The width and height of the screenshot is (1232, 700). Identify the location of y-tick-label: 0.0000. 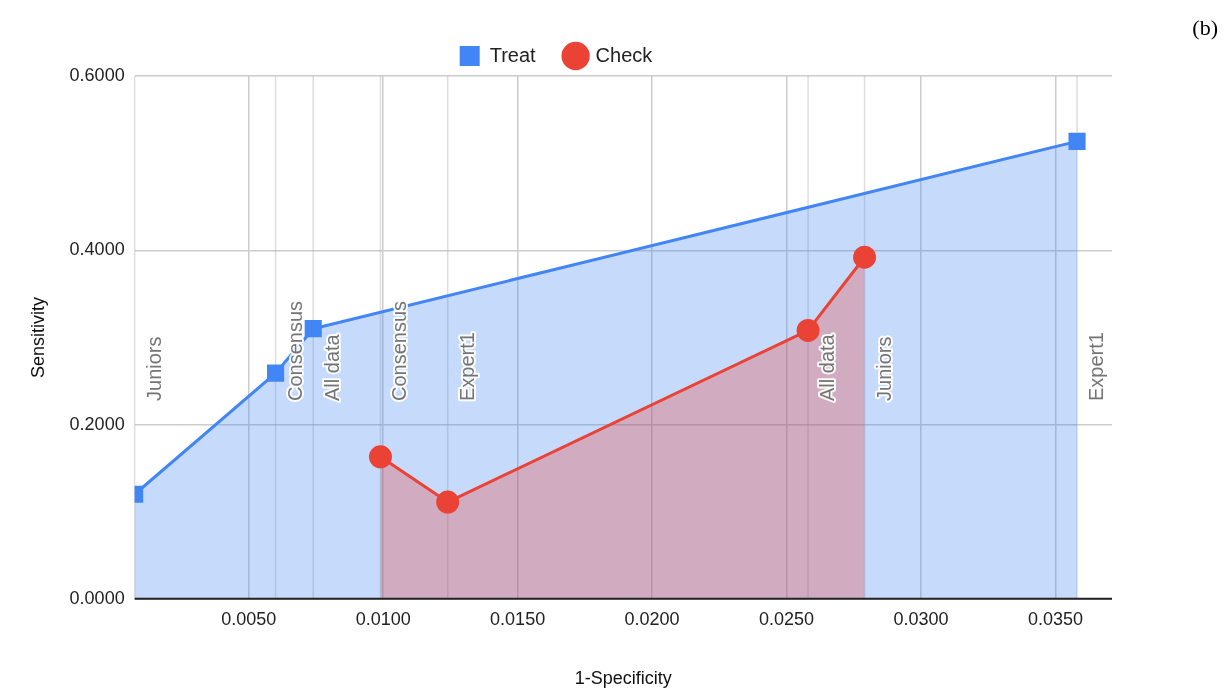
(97, 597).